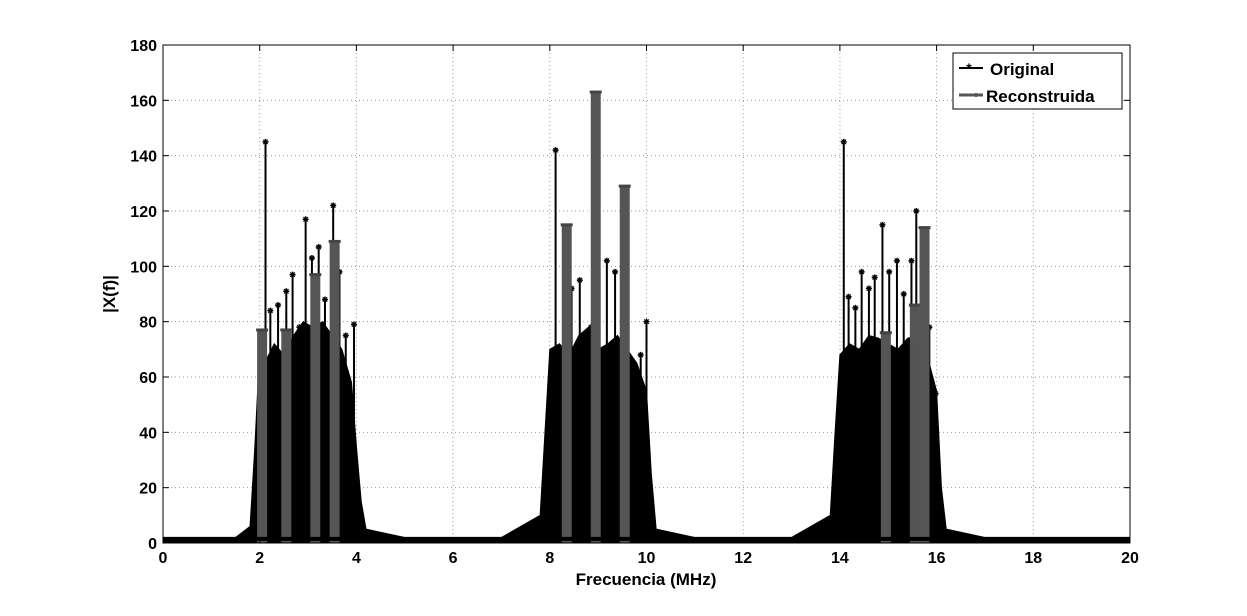  What do you see at coordinates (152, 544) in the screenshot?
I see `y-tick-label: 0` at bounding box center [152, 544].